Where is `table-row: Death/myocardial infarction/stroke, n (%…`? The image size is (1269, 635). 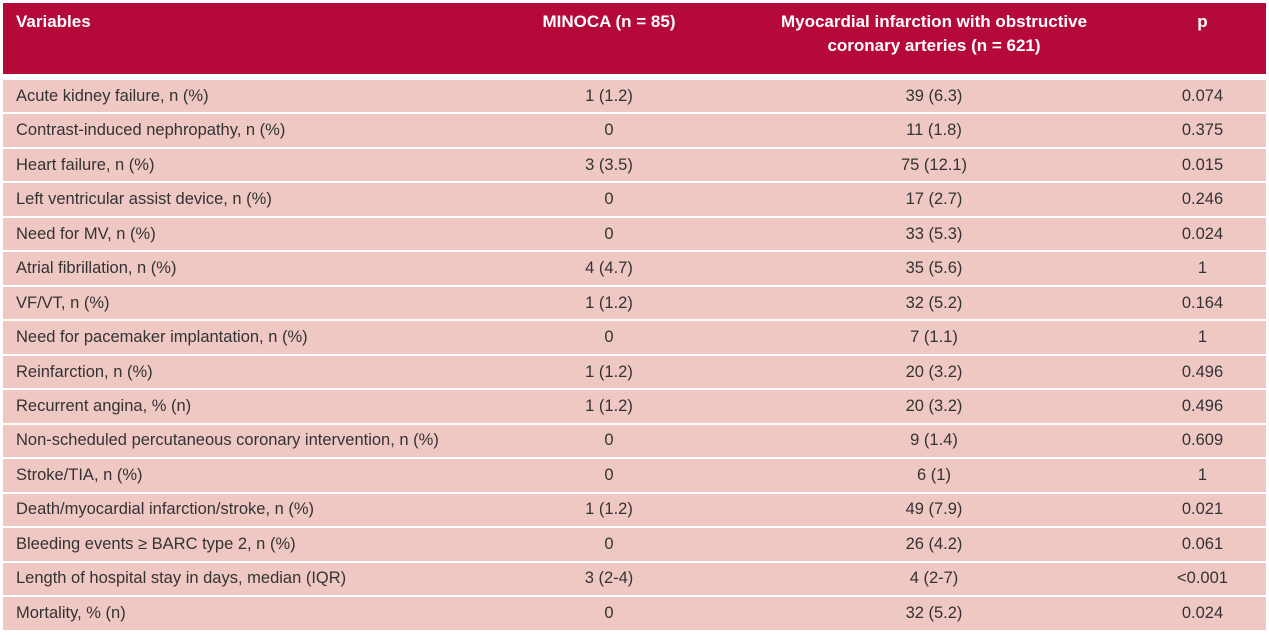 table-row: Death/myocardial infarction/stroke, n (%… is located at coordinates (634, 510).